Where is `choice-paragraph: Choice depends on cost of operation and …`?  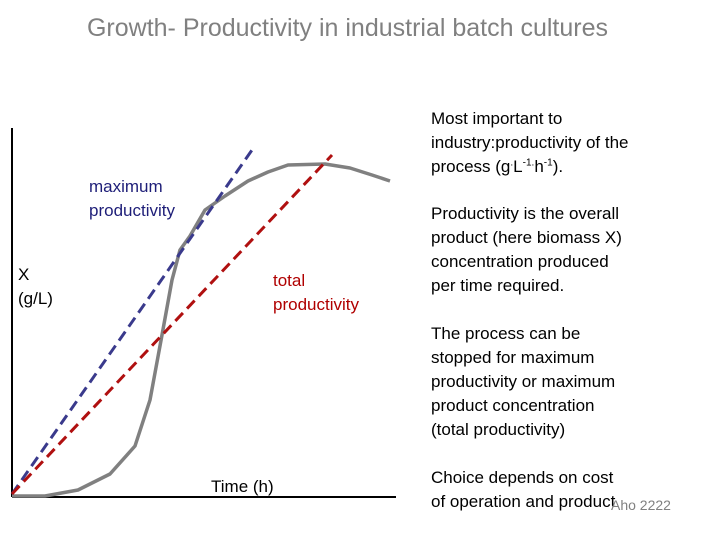 choice-paragraph: Choice depends on cost of operation and … is located at coordinates (563, 490).